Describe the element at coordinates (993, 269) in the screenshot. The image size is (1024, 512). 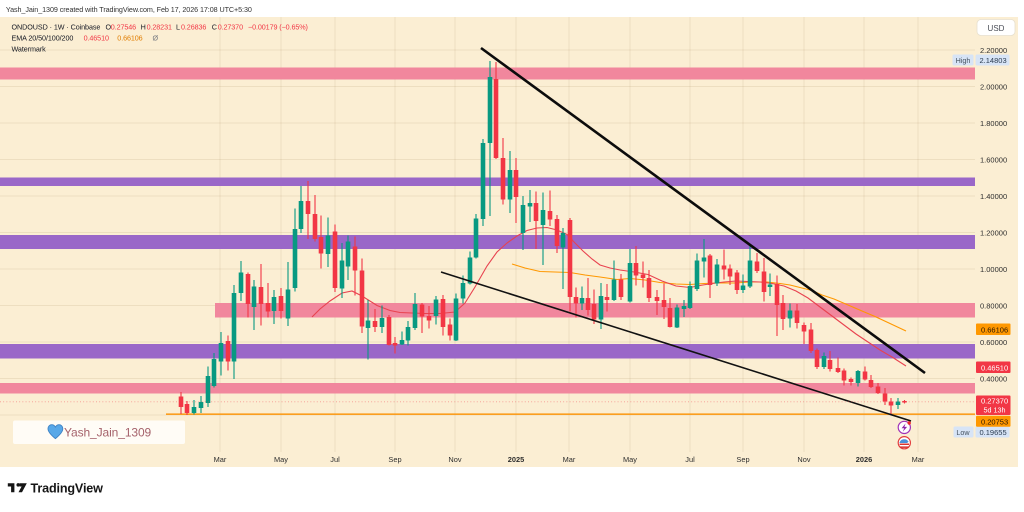
I see `svg-text: 1.00000` at that location.